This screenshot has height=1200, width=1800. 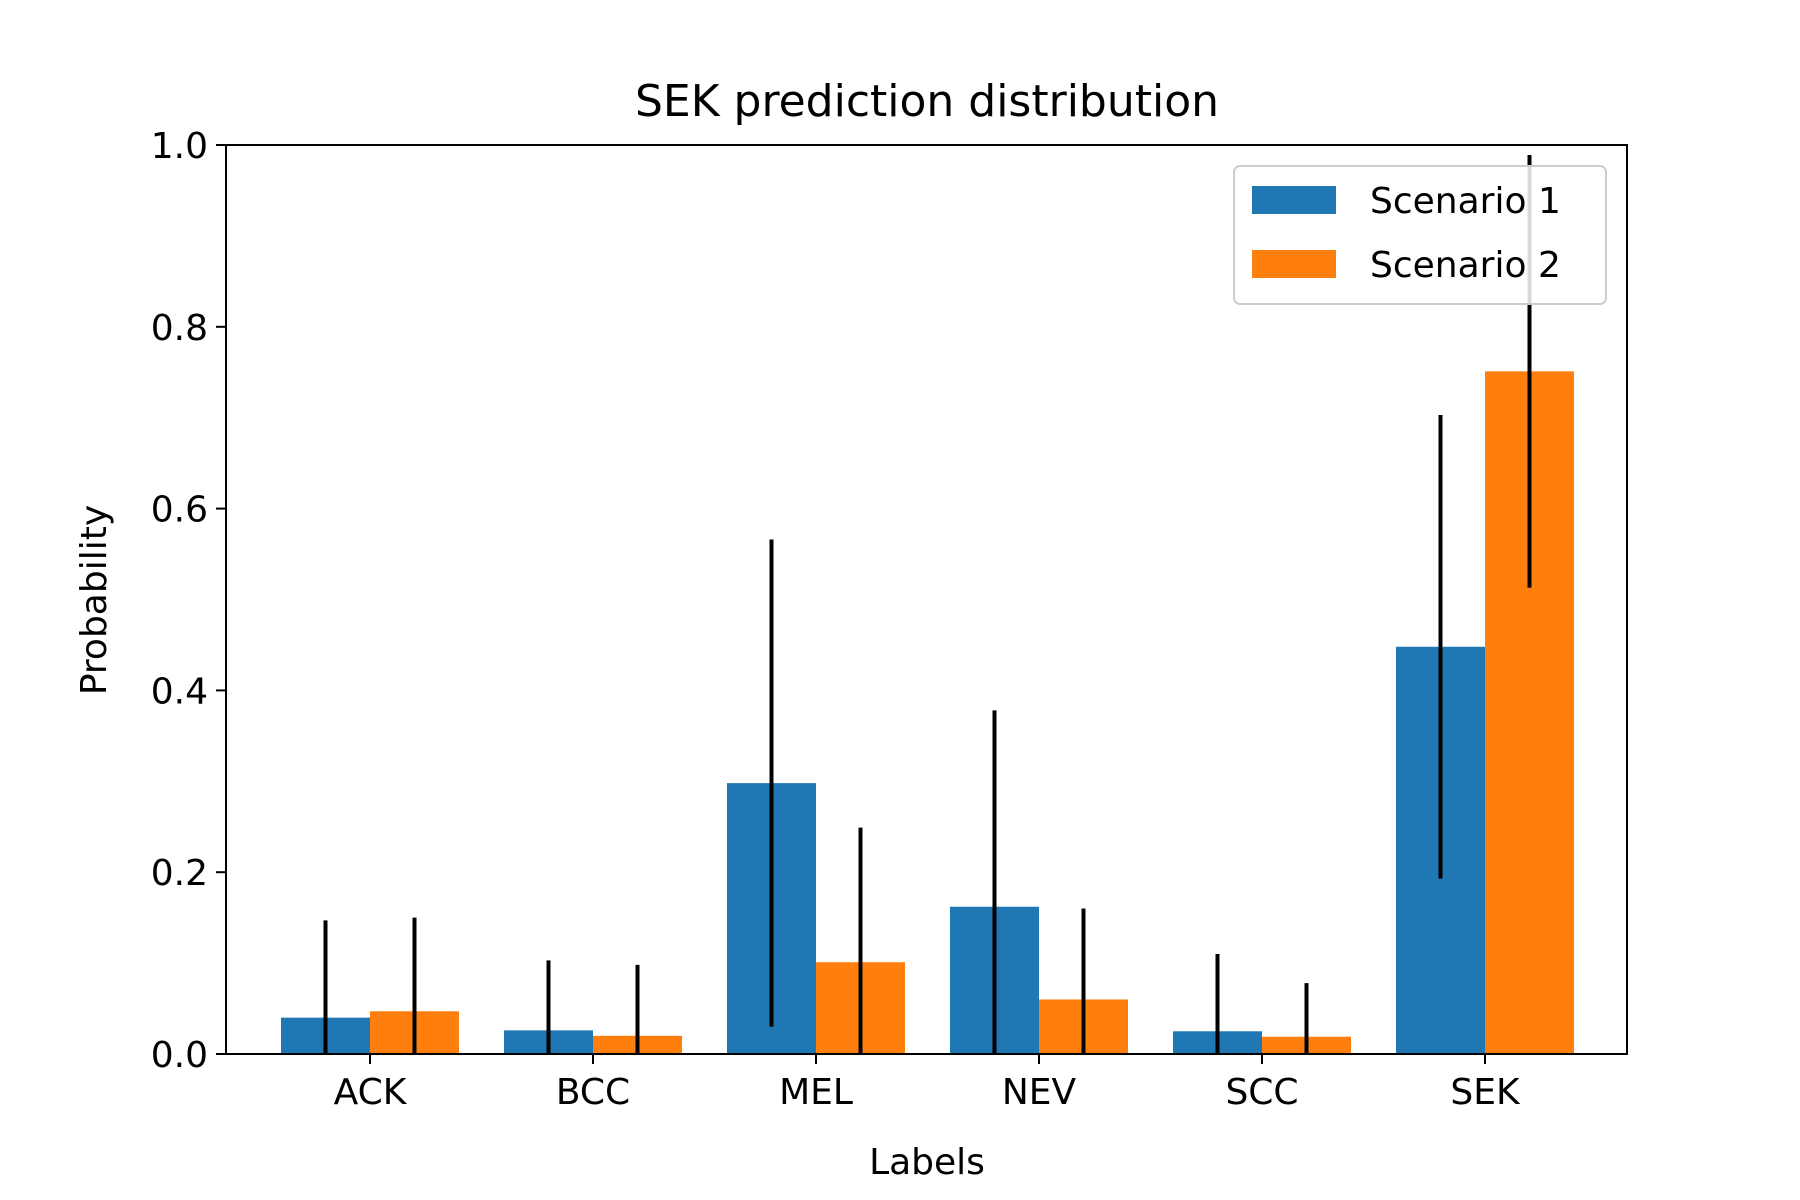 What do you see at coordinates (179, 146) in the screenshot?
I see `y-tick-label: 1.0` at bounding box center [179, 146].